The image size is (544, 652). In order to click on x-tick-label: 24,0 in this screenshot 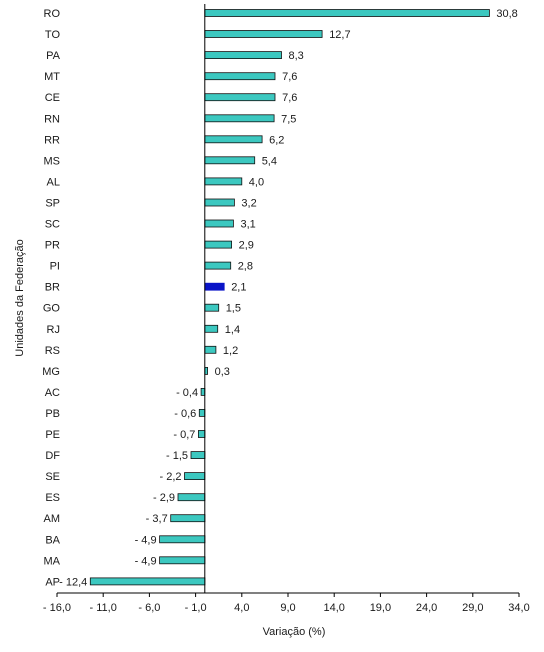, I will do `click(426, 608)`.